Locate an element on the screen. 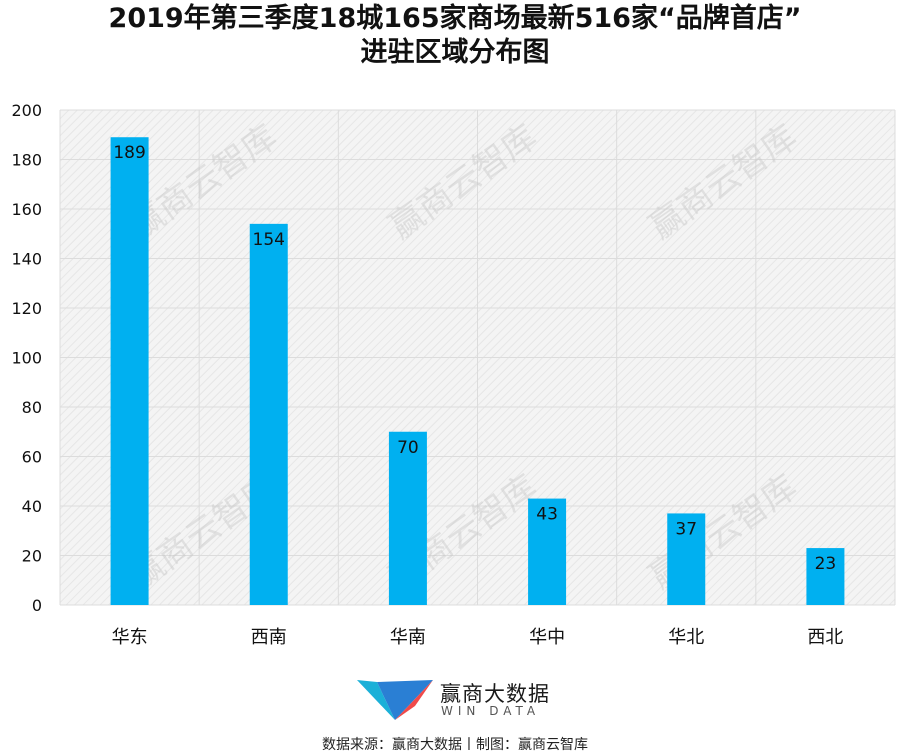 This screenshot has height=754, width=910. y-tick-label: 0 is located at coordinates (37, 605).